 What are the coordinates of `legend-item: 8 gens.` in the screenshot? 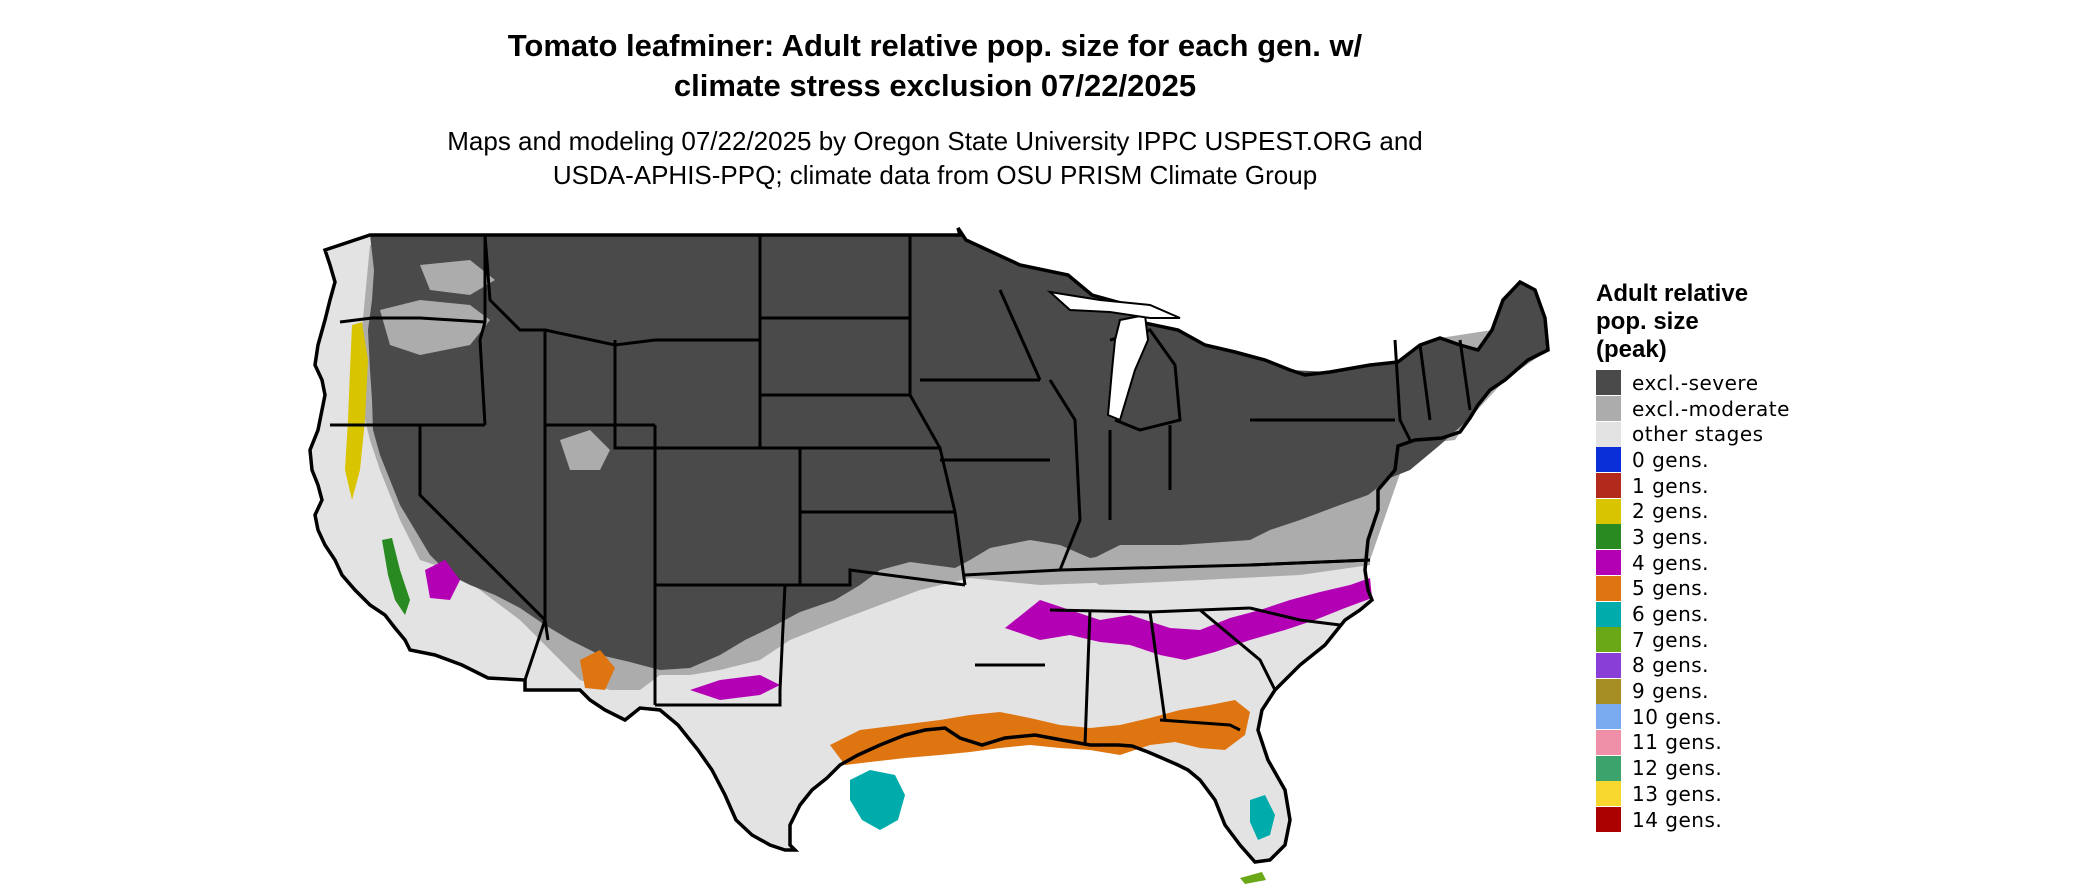 It's located at (1706, 665).